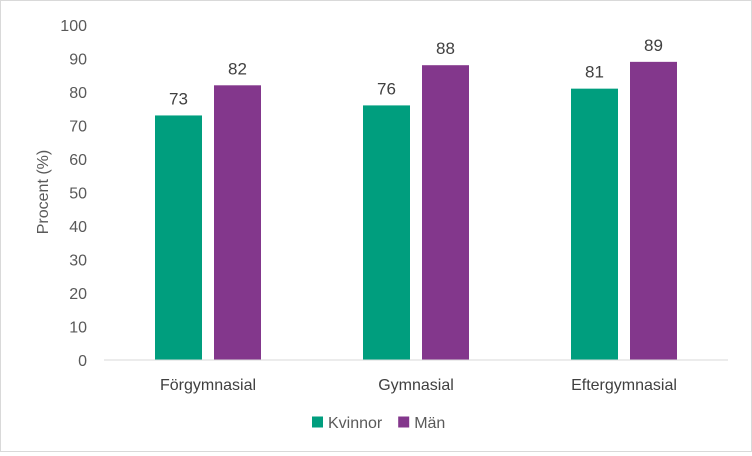 This screenshot has width=752, height=456. I want to click on legend-label: Män, so click(429, 423).